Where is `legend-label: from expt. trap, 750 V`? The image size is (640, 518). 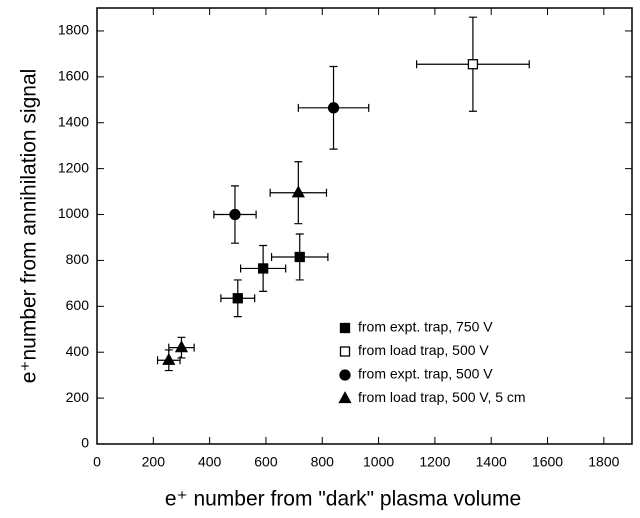 legend-label: from expt. trap, 750 V is located at coordinates (425, 327).